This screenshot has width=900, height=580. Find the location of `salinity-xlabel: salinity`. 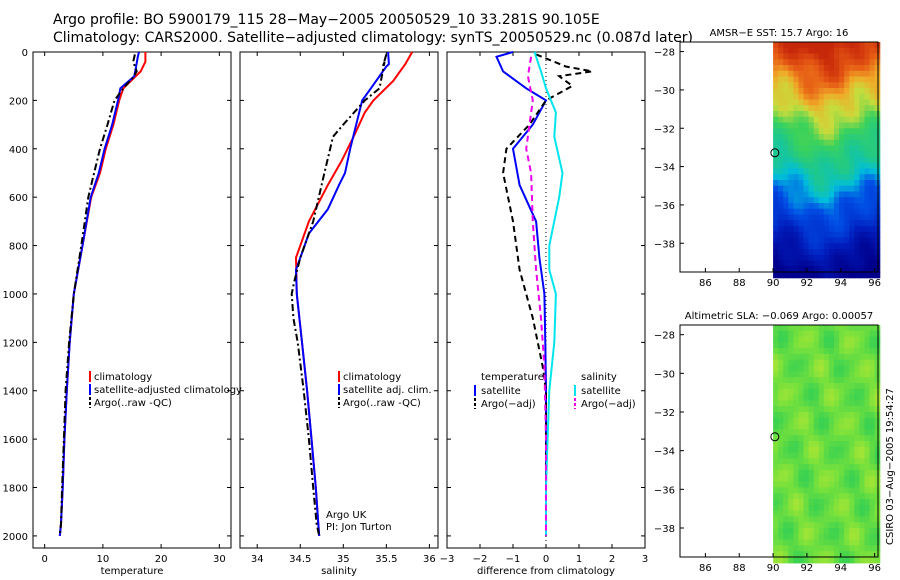

salinity-xlabel: salinity is located at coordinates (339, 571).